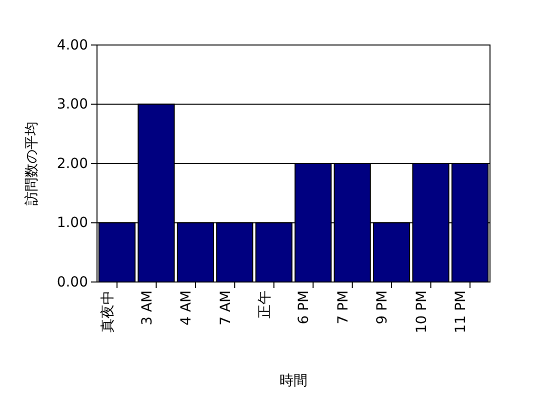 Image resolution: width=548 pixels, height=398 pixels. What do you see at coordinates (72, 223) in the screenshot?
I see `y-tick-label: 1.00` at bounding box center [72, 223].